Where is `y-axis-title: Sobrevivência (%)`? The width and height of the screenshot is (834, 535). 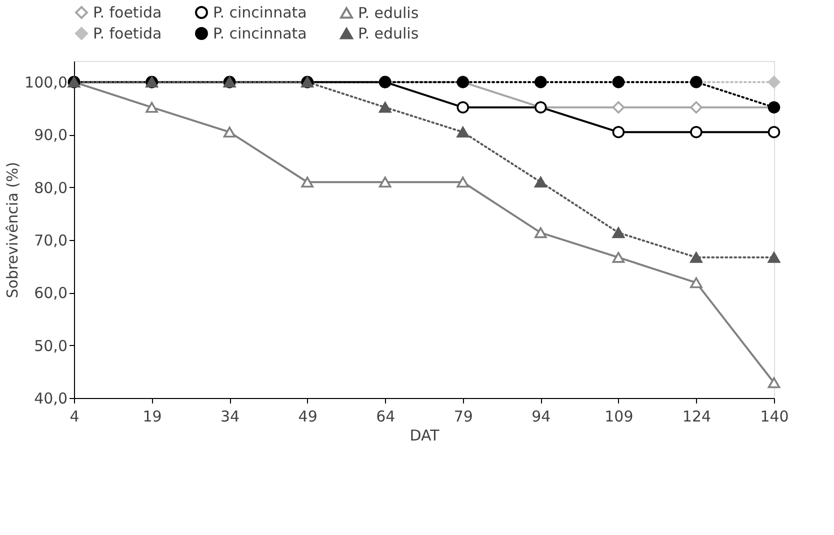
y-axis-title: Sobrevivência (%) is located at coordinates (13, 230).